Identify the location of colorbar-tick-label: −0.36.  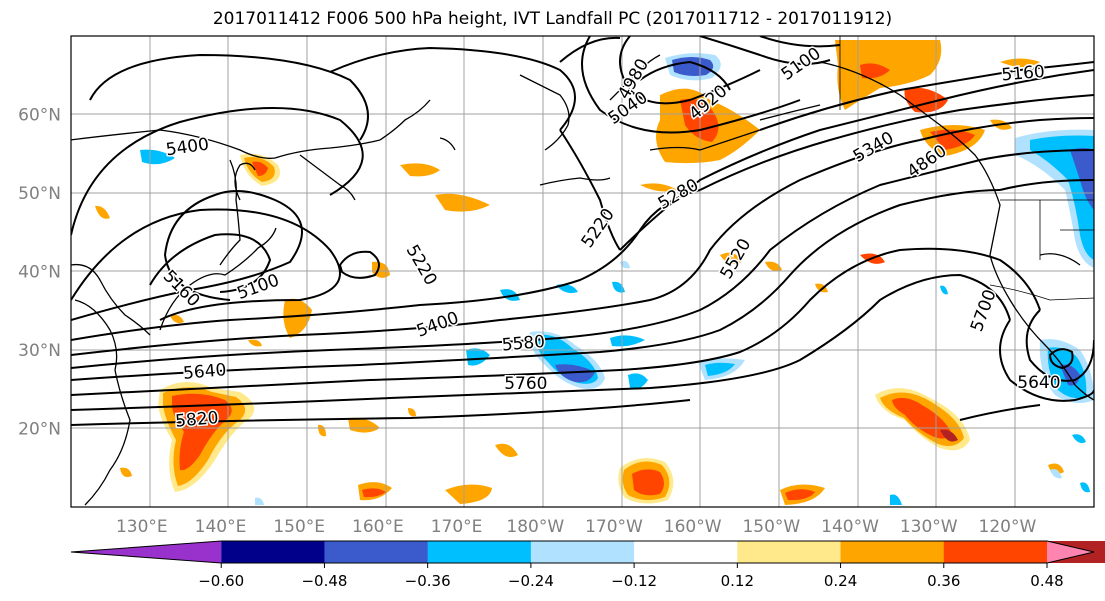
(428, 581).